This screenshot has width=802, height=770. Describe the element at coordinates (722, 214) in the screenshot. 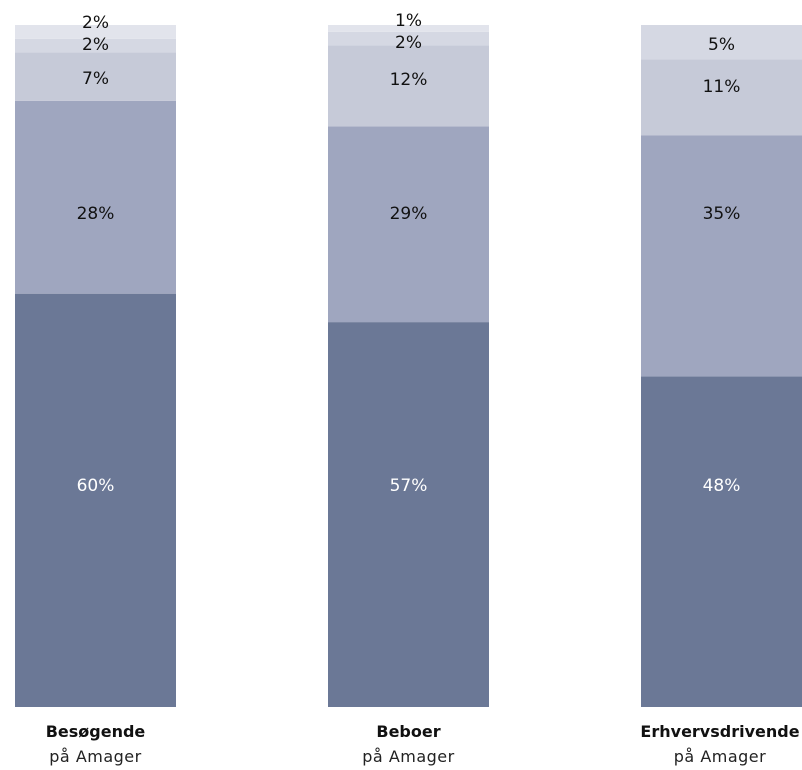

I see `data-label: 35%` at that location.